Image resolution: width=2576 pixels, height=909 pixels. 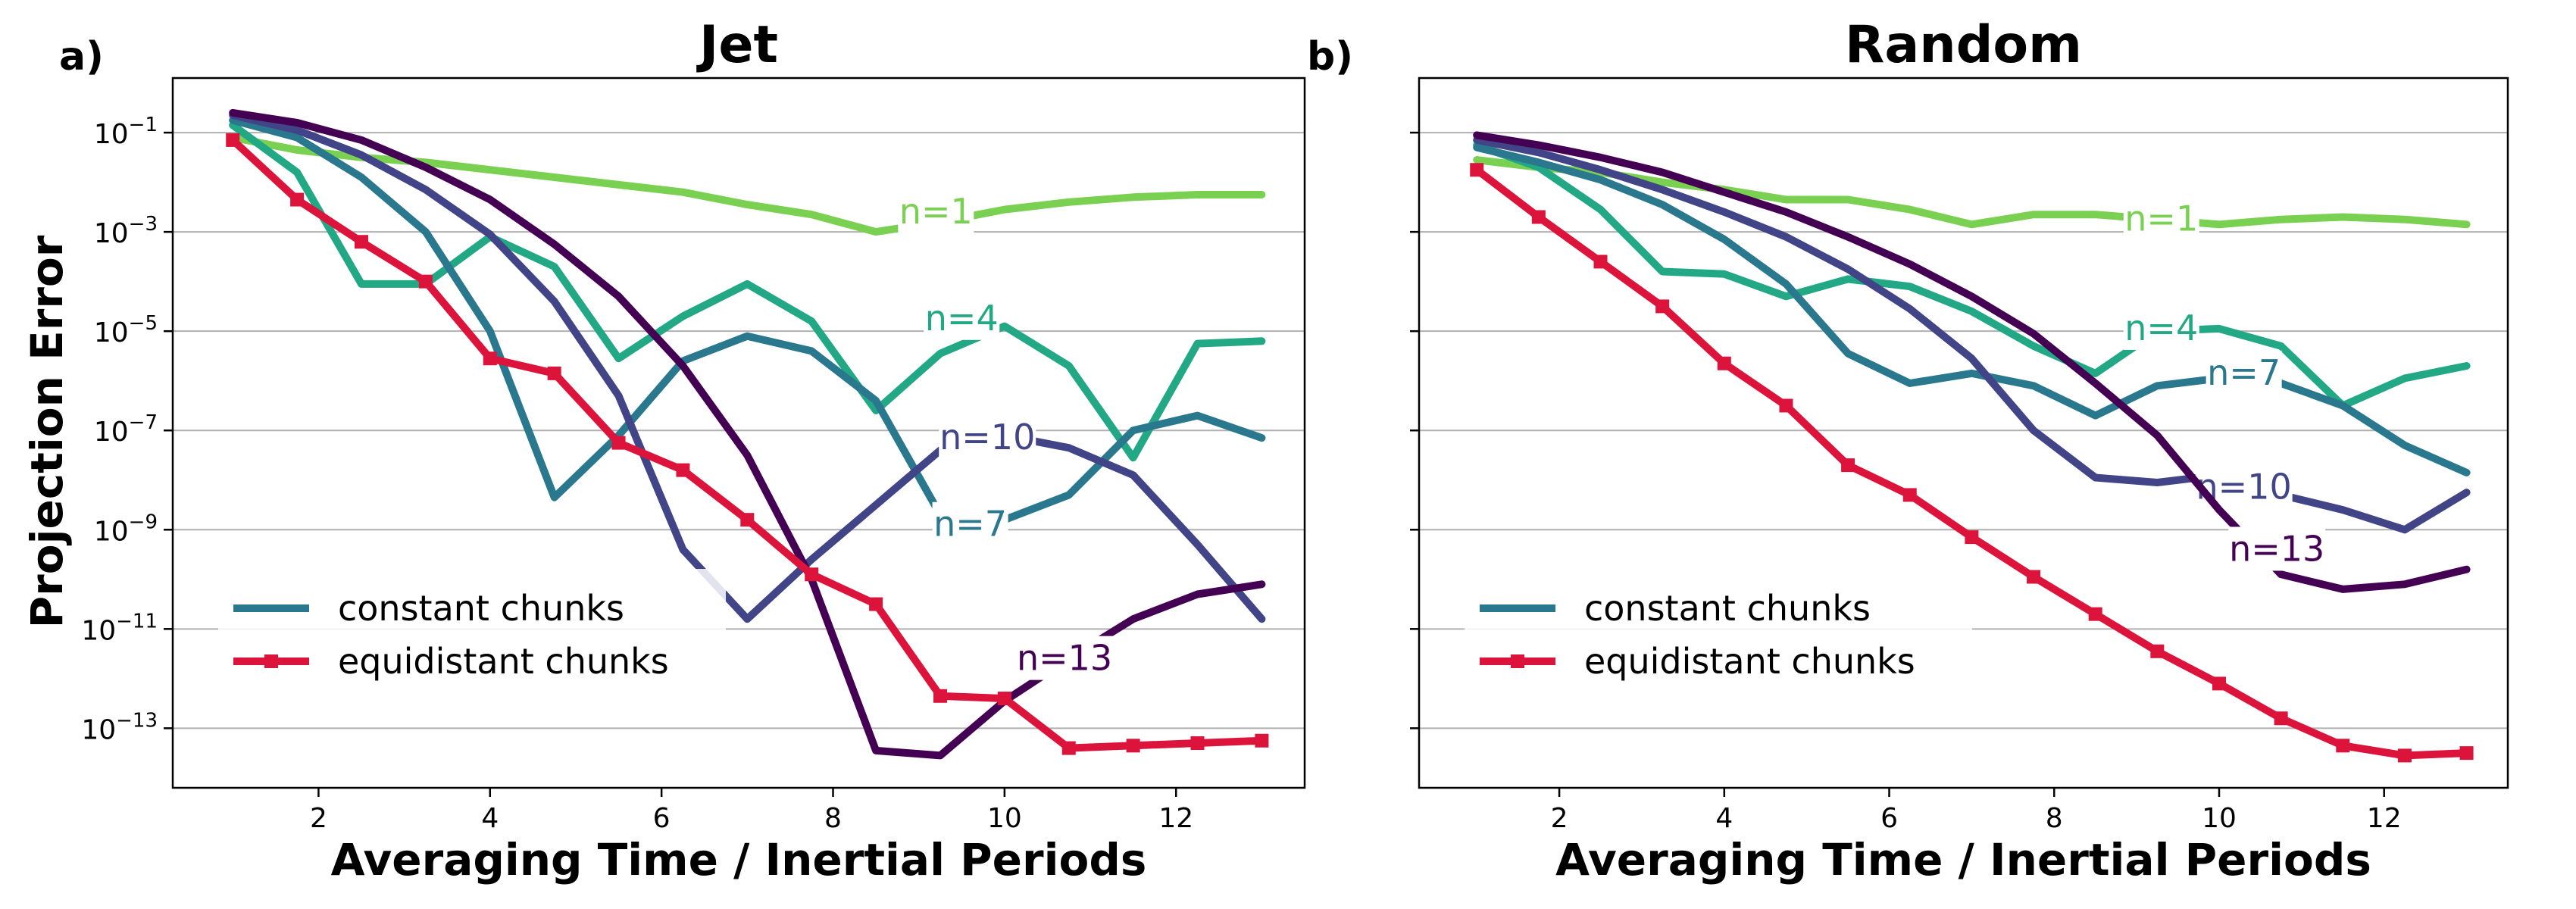 What do you see at coordinates (737, 45) in the screenshot?
I see `panel-title: Jet` at bounding box center [737, 45].